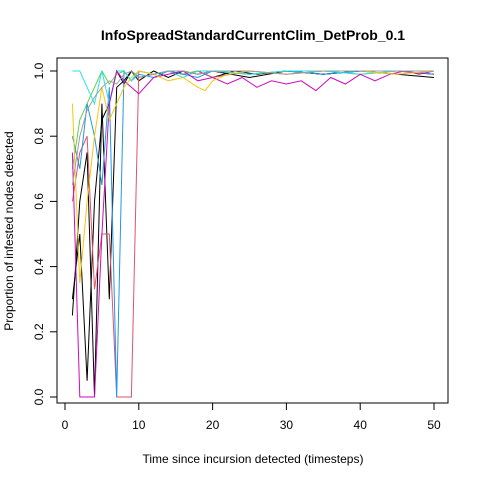  What do you see at coordinates (39, 201) in the screenshot?
I see `y-tick-label: 0.6` at bounding box center [39, 201].